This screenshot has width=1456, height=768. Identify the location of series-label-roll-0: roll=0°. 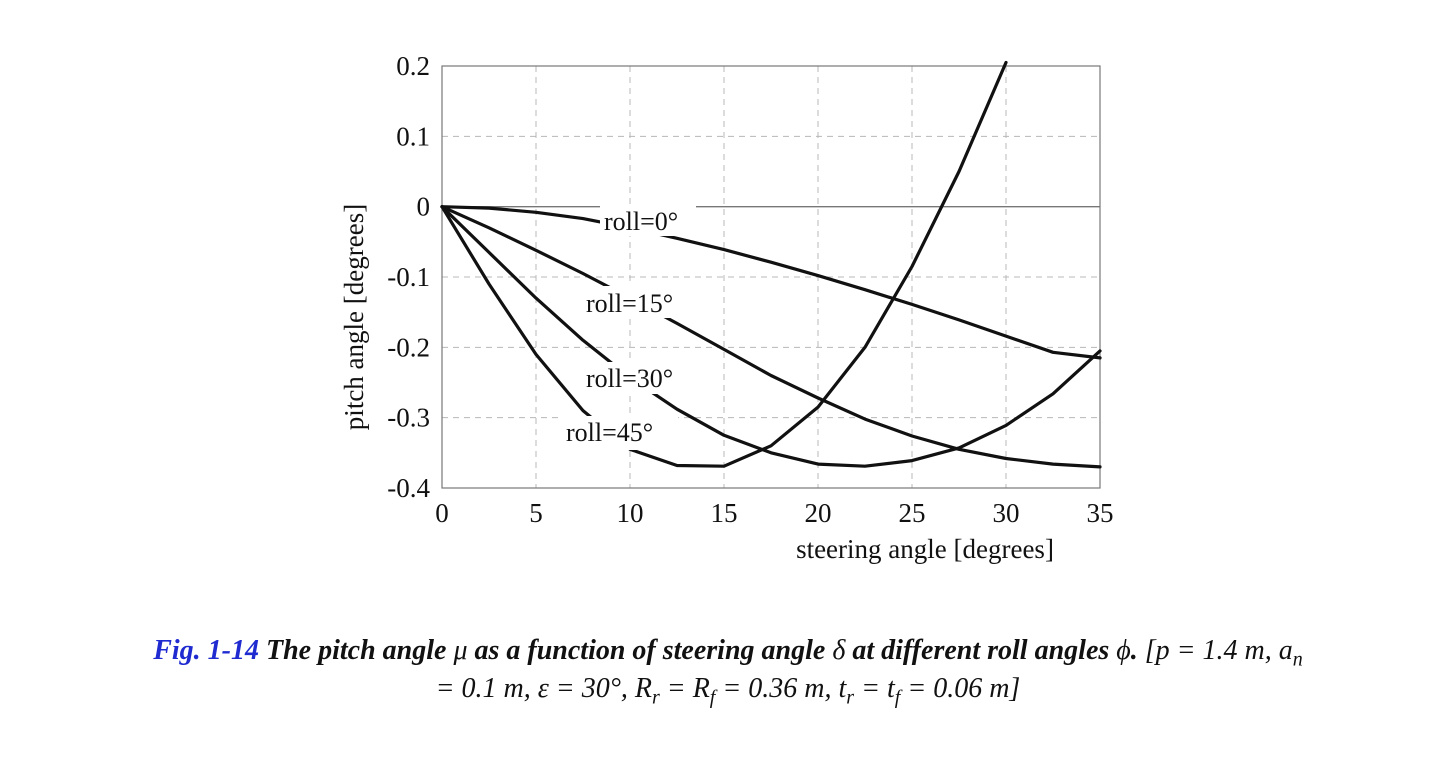
(641, 221).